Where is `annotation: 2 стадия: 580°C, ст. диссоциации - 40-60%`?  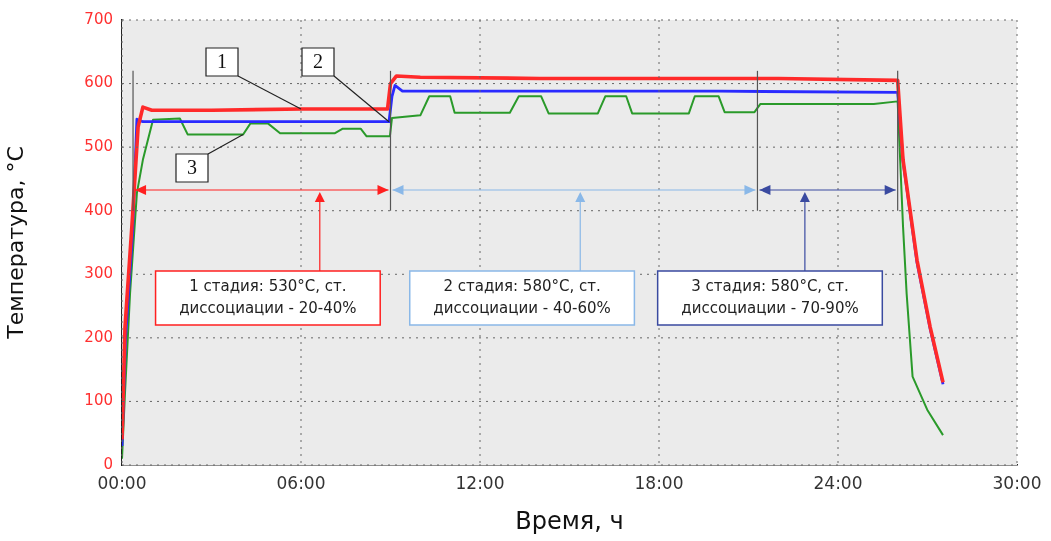 annotation: 2 стадия: 580°C, ст. диссоциации - 40-60% is located at coordinates (522, 297).